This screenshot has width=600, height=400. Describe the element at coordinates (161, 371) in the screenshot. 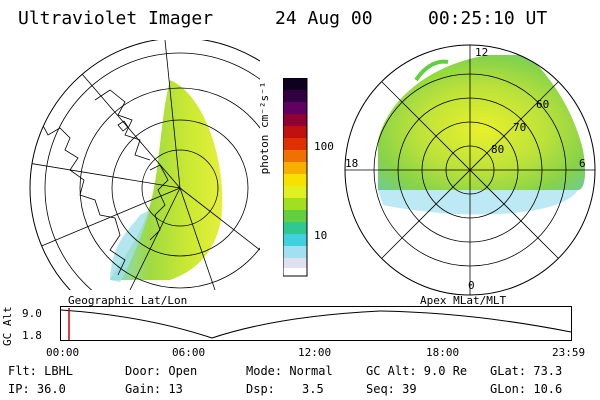

I see `door-info: Door: Open` at that location.